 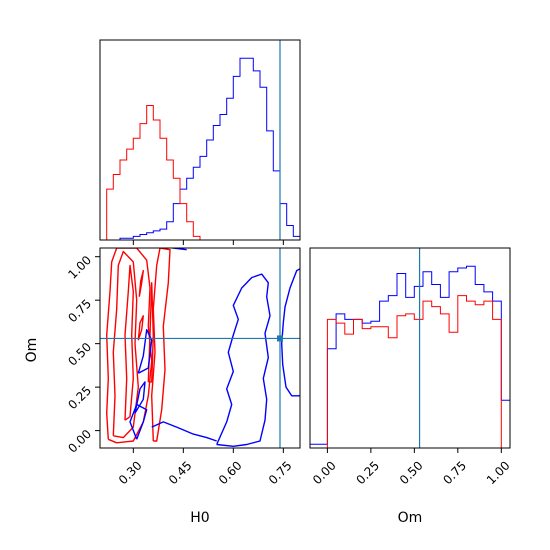 I want to click on om-x-tick-label-0: 0.00, so click(x=324, y=472).